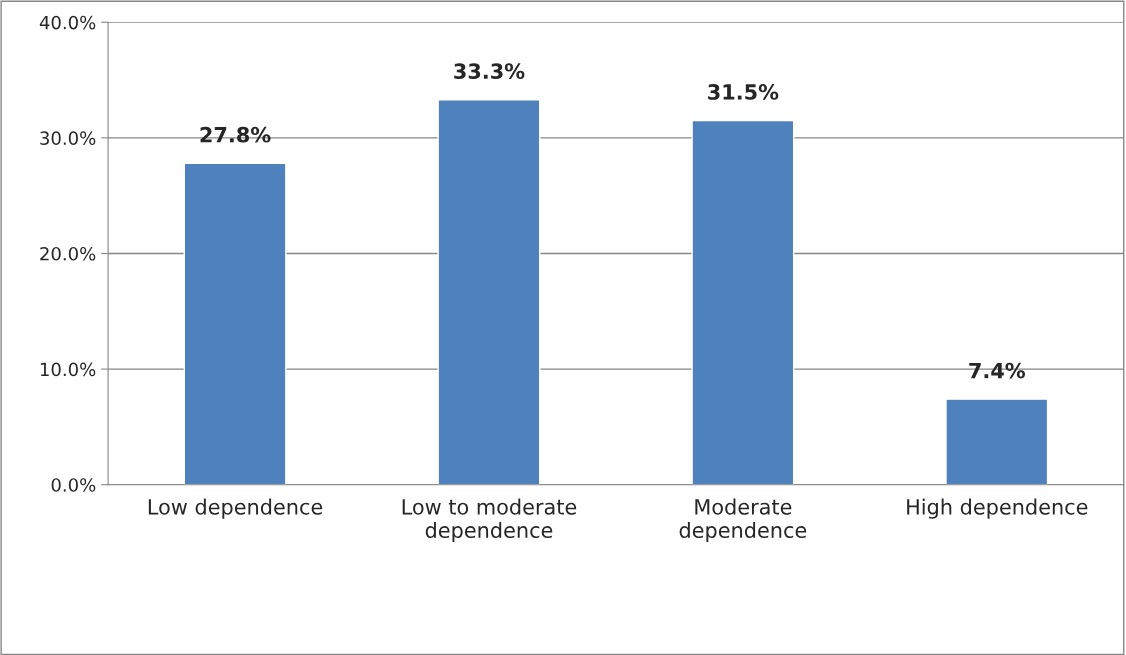 This screenshot has height=655, width=1126. What do you see at coordinates (67, 22) in the screenshot?
I see `y-tick-label: 40.0%` at bounding box center [67, 22].